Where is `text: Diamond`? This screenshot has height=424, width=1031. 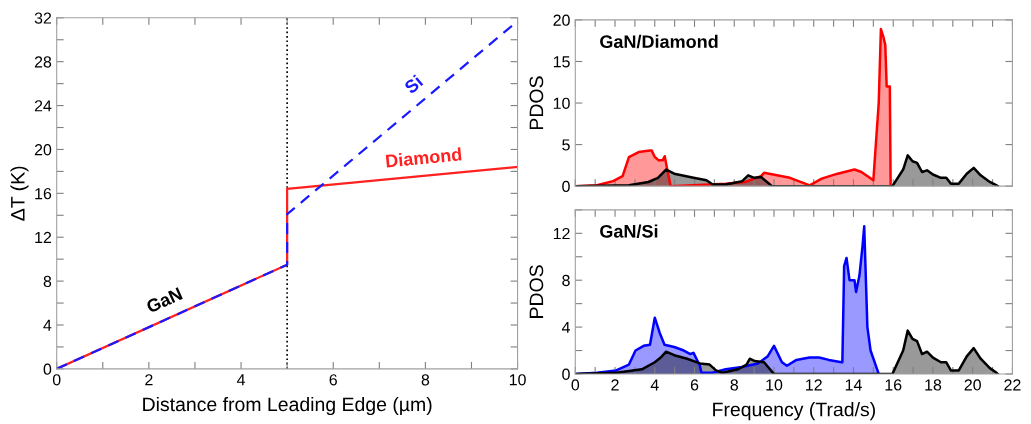
text: Diamond is located at coordinates (423, 157).